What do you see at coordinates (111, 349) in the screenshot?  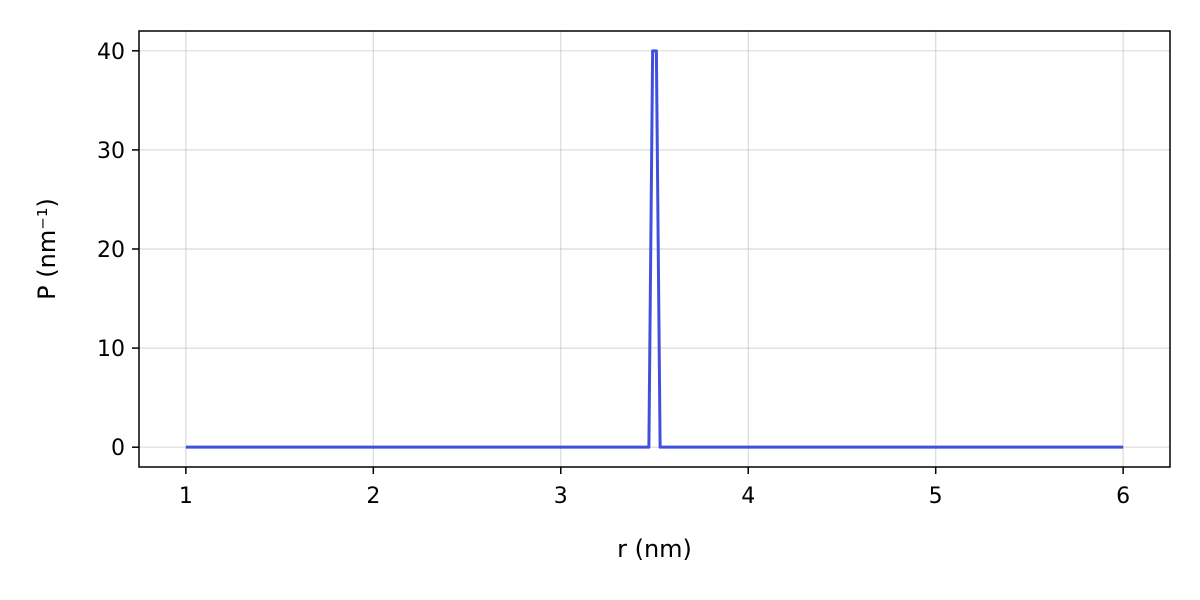 I see `y-tick-label: 10` at bounding box center [111, 349].